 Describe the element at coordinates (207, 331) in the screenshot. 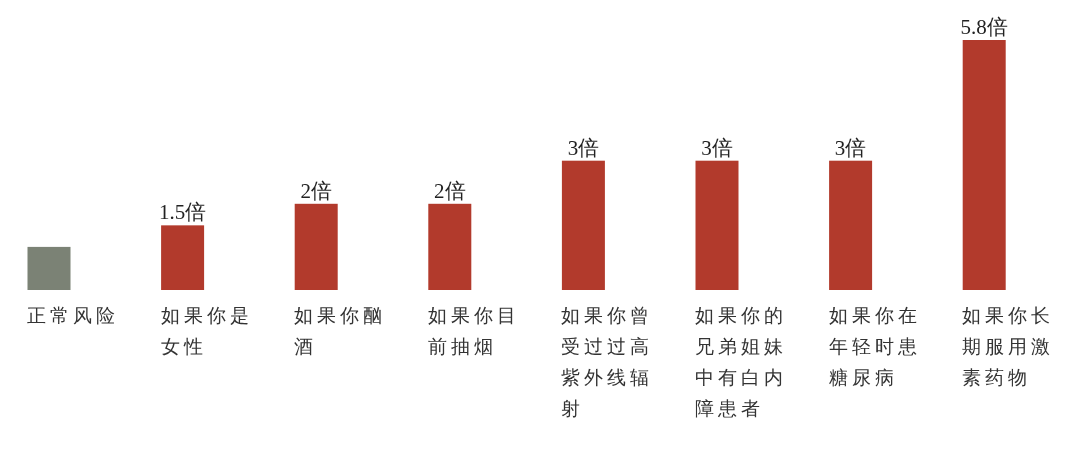

I see `x-tick-label: 如果你是女性` at that location.